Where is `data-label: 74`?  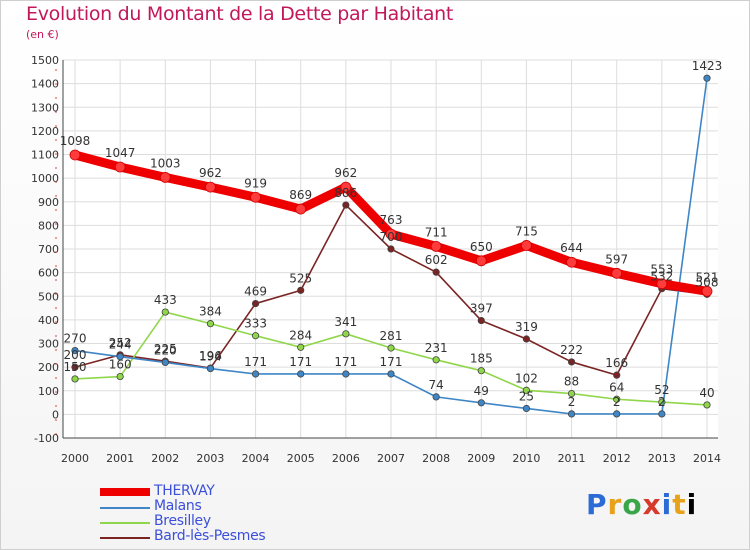
data-label: 74 is located at coordinates (436, 385).